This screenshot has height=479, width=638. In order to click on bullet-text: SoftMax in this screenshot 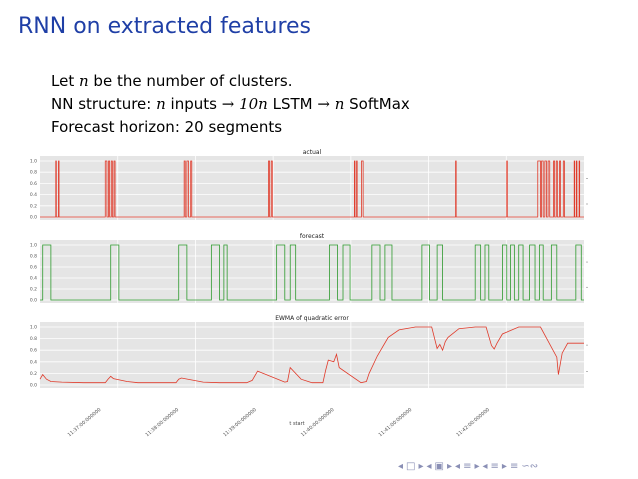, I will do `click(377, 104)`.